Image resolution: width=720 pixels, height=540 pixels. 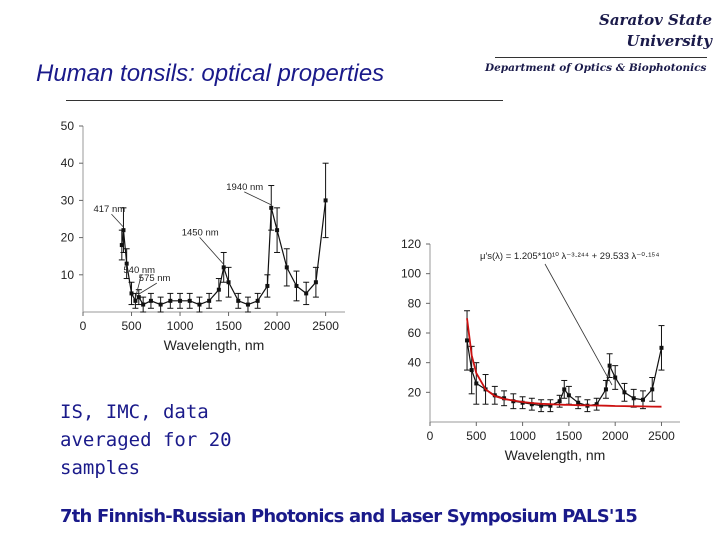 I want to click on header-divider, so click(x=601, y=57).